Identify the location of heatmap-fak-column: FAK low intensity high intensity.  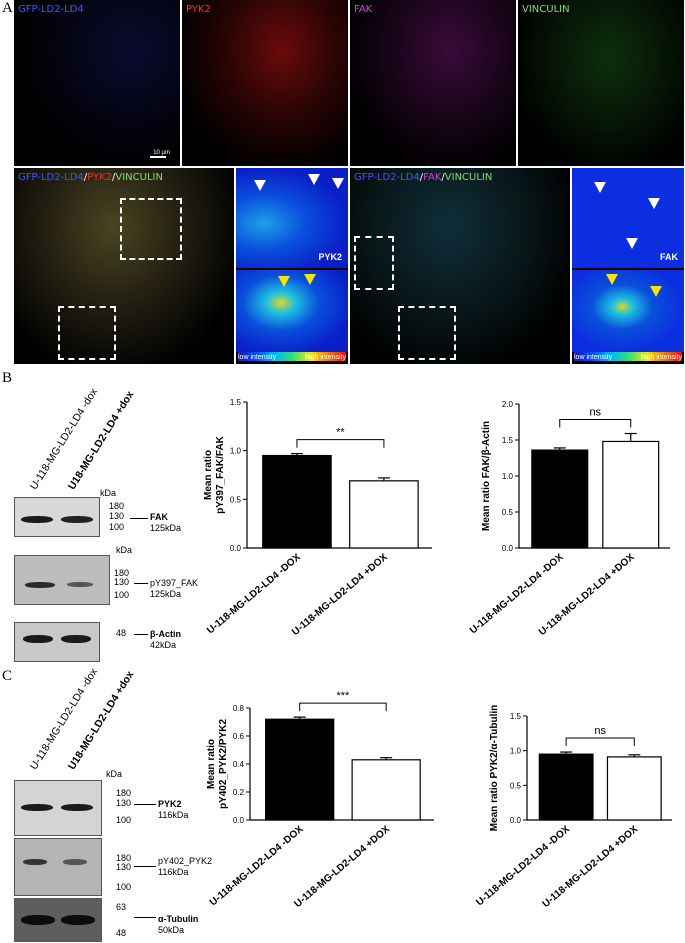
(628, 266).